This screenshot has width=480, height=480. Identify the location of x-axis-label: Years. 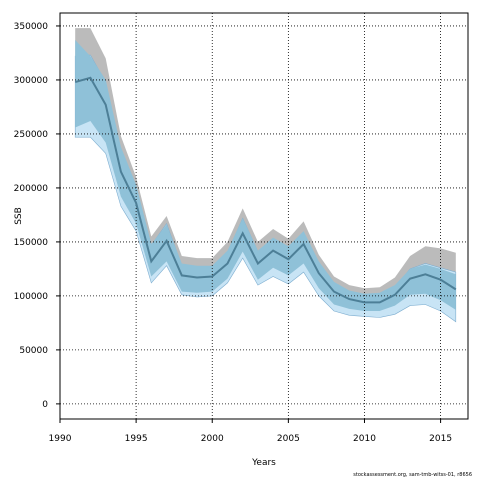
(263, 463).